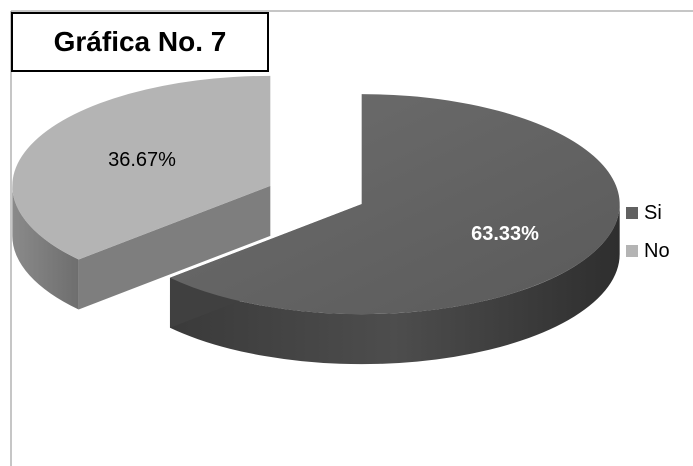 This screenshot has width=693, height=466. I want to click on legend-label-si: Si, so click(653, 212).